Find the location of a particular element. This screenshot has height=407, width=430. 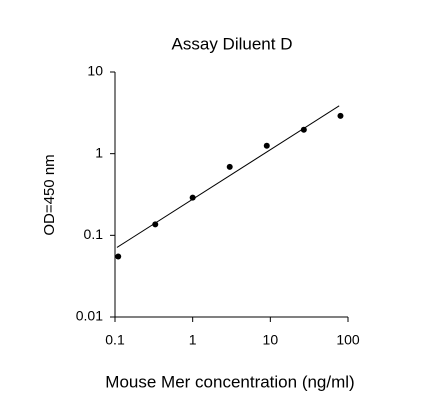

y-tick-label: 0.1 is located at coordinates (94, 234).